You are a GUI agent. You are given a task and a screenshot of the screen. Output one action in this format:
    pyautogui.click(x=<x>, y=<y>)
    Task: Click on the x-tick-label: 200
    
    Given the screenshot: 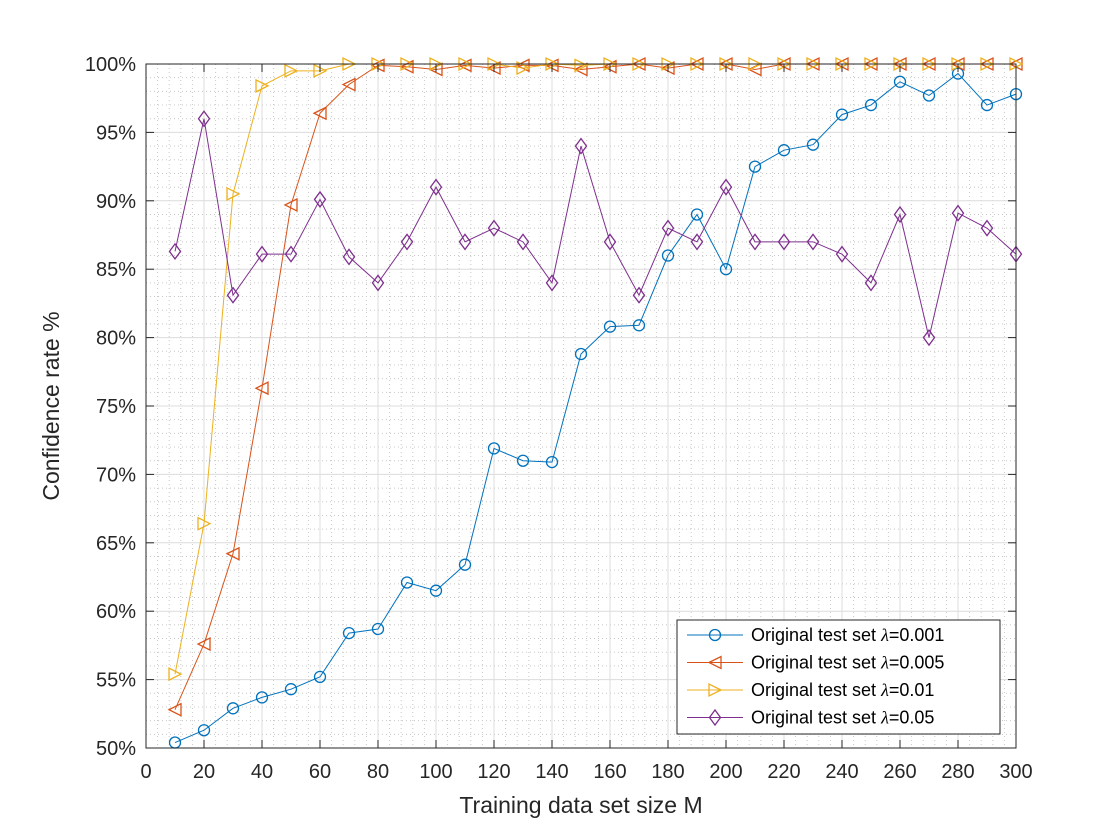 What is the action you would take?
    pyautogui.click(x=725, y=772)
    